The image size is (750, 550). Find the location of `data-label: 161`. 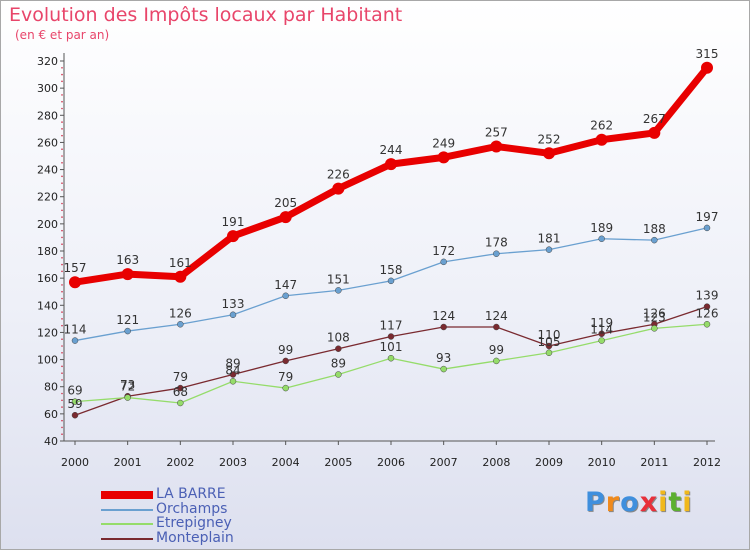

data-label: 161 is located at coordinates (180, 263).